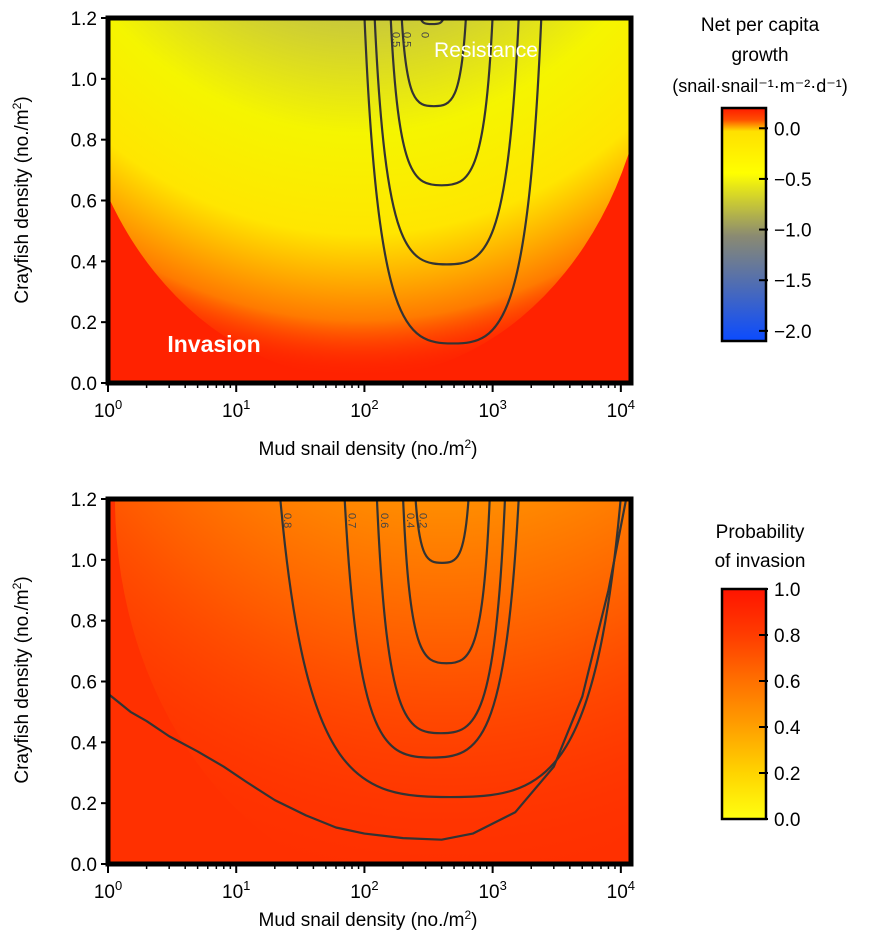 The width and height of the screenshot is (877, 931). I want to click on colorbar-ticks: 1.0 0.8 0.6 0.4 0.2 0.0, so click(780, 705).